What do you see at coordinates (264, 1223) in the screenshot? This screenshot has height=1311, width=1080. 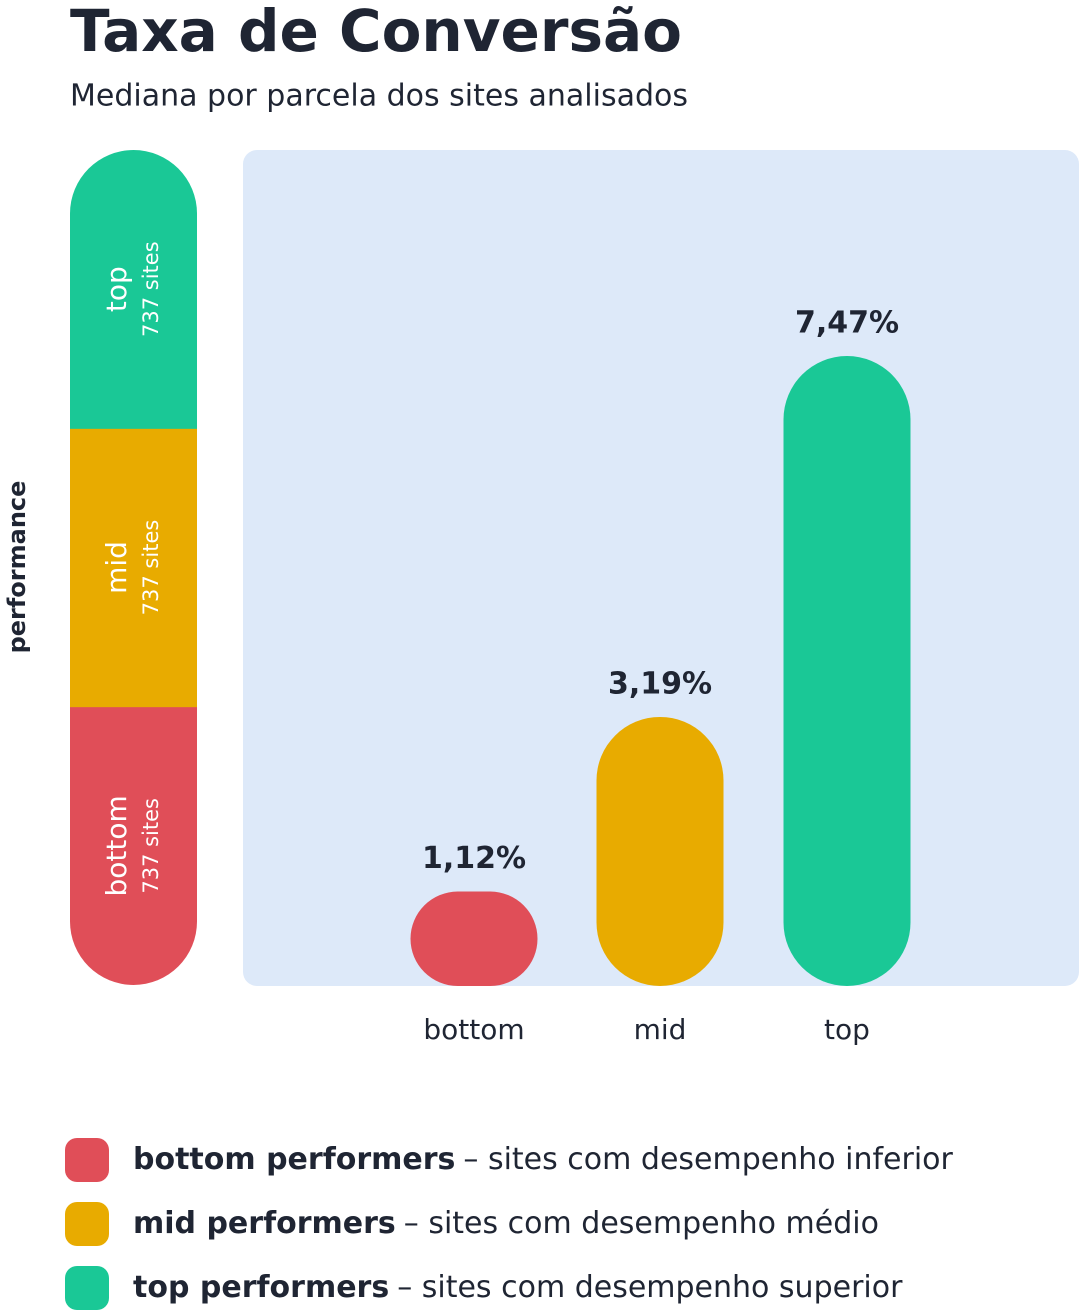 I see `legend-name: mid performers` at bounding box center [264, 1223].